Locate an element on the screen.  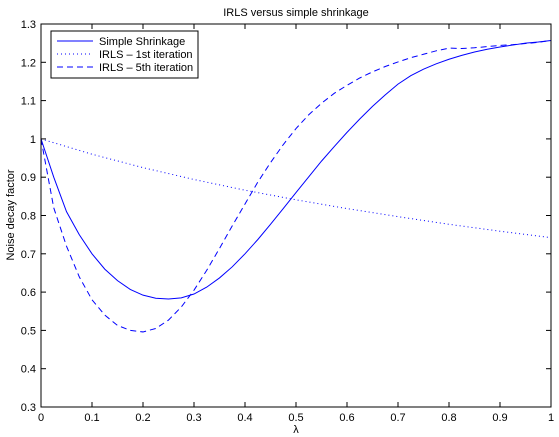
x-tick-label: 0.1 is located at coordinates (91, 418).